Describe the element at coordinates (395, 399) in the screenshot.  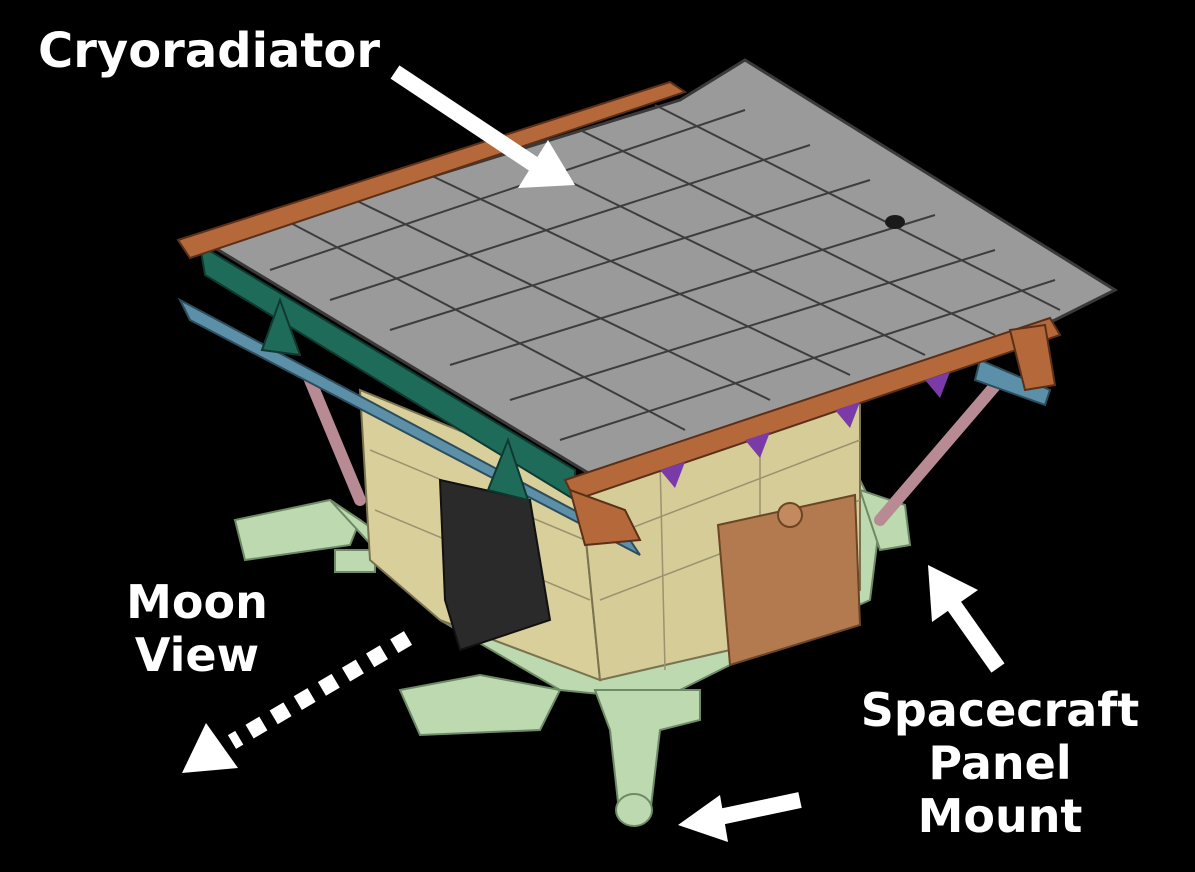
I see `green-gussets` at that location.